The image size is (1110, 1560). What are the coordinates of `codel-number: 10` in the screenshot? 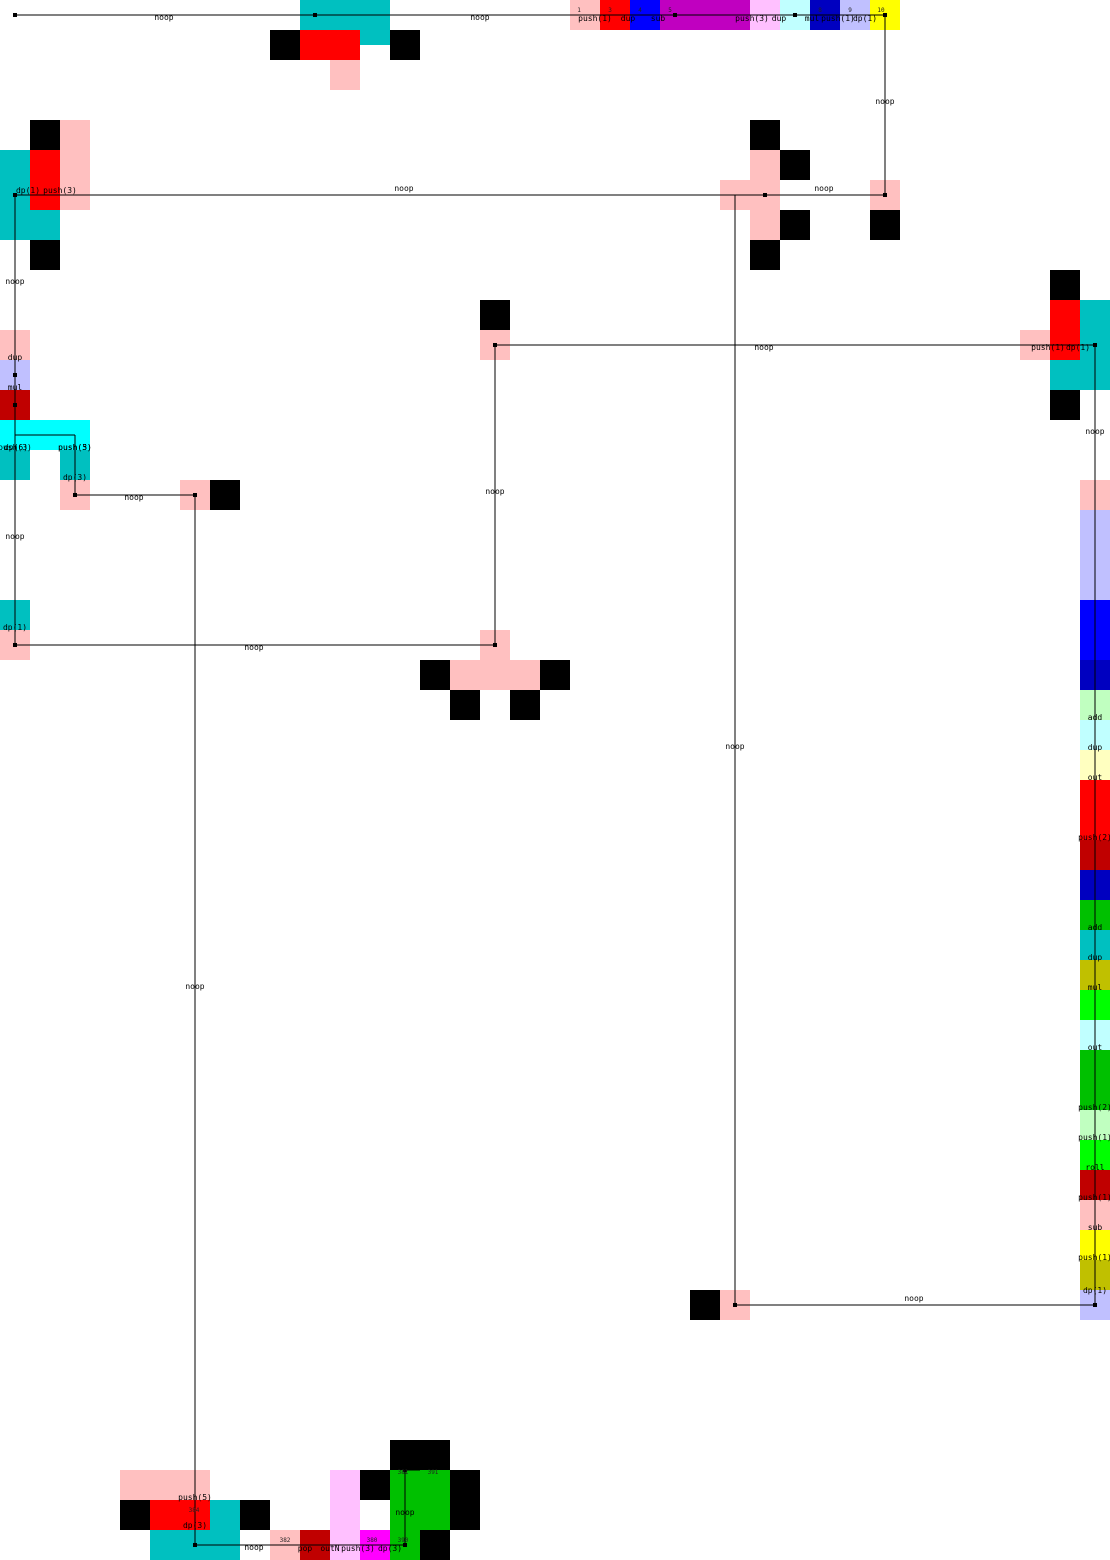 It's located at (881, 10).